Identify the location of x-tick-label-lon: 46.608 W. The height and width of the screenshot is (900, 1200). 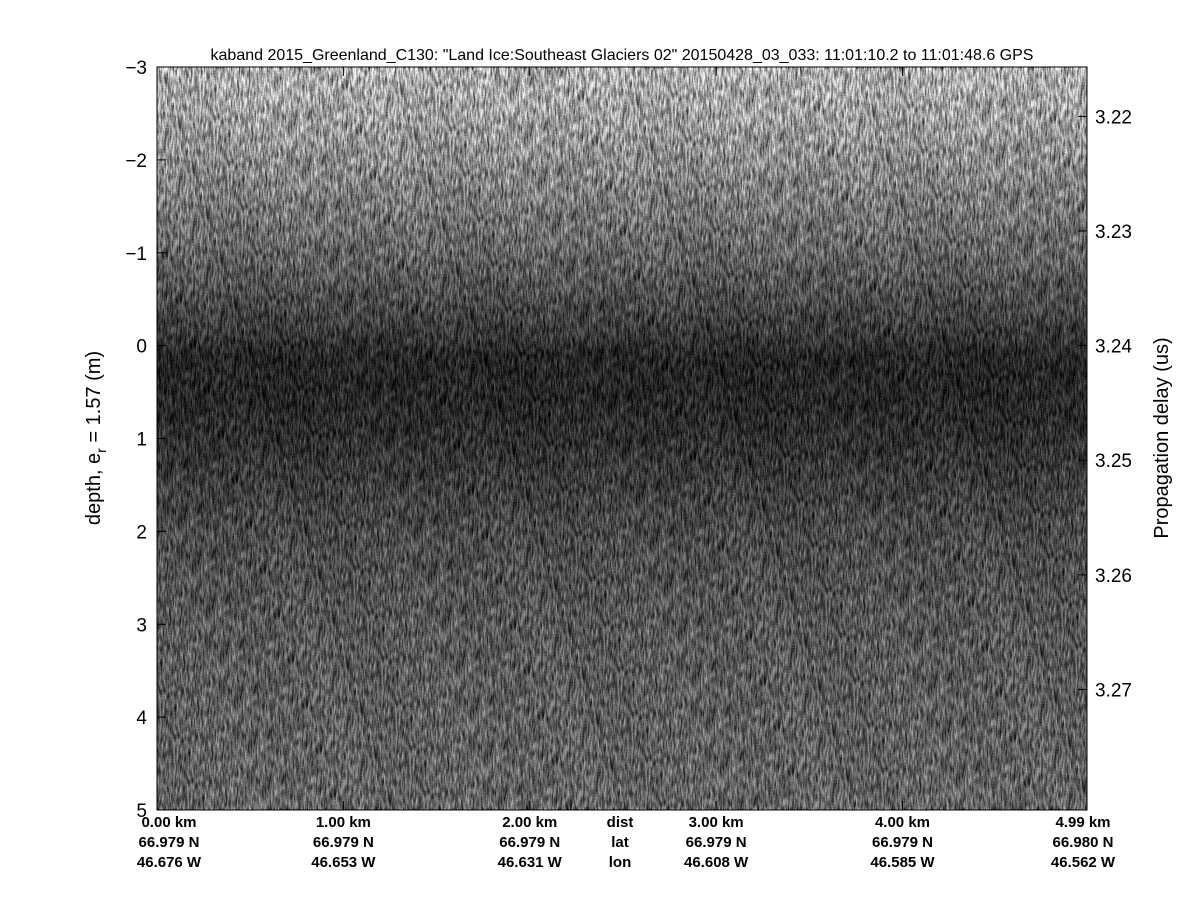
(716, 862).